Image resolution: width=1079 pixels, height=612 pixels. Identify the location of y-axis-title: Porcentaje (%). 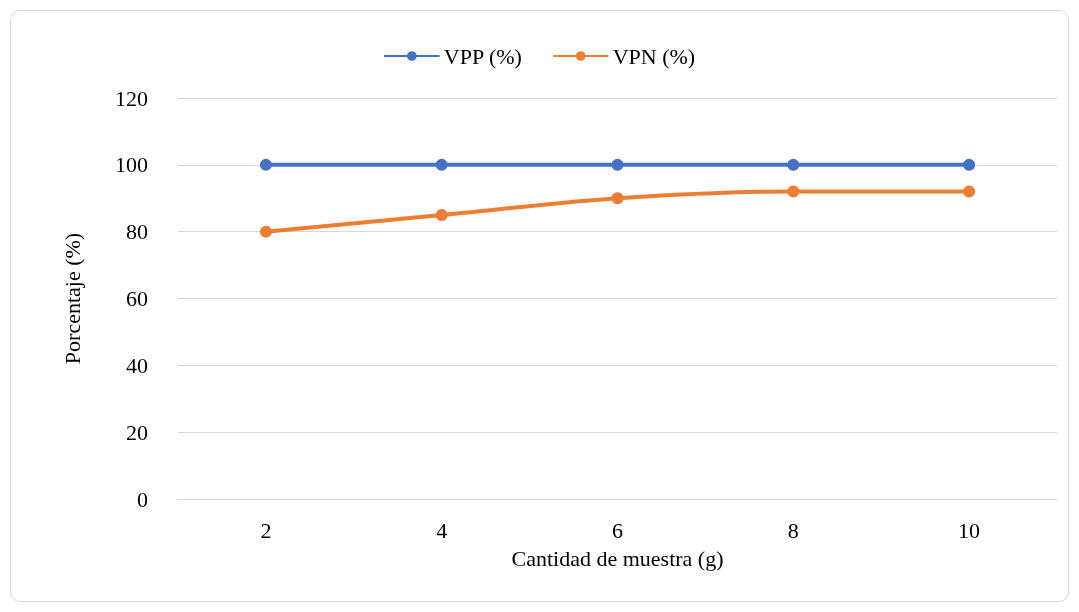
(72, 298).